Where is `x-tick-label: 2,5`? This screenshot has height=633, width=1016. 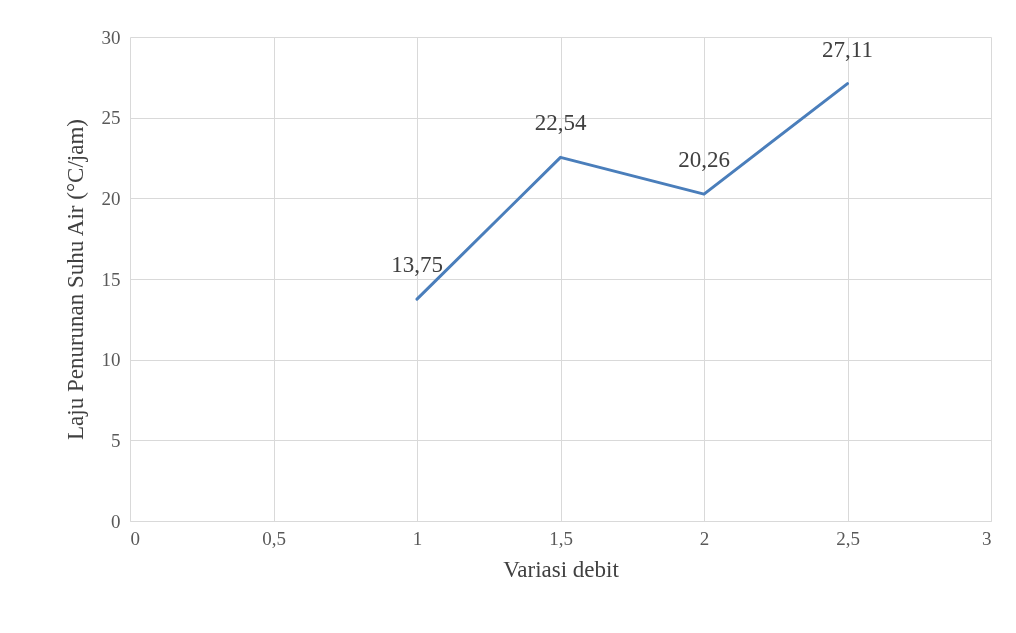 x-tick-label: 2,5 is located at coordinates (848, 538).